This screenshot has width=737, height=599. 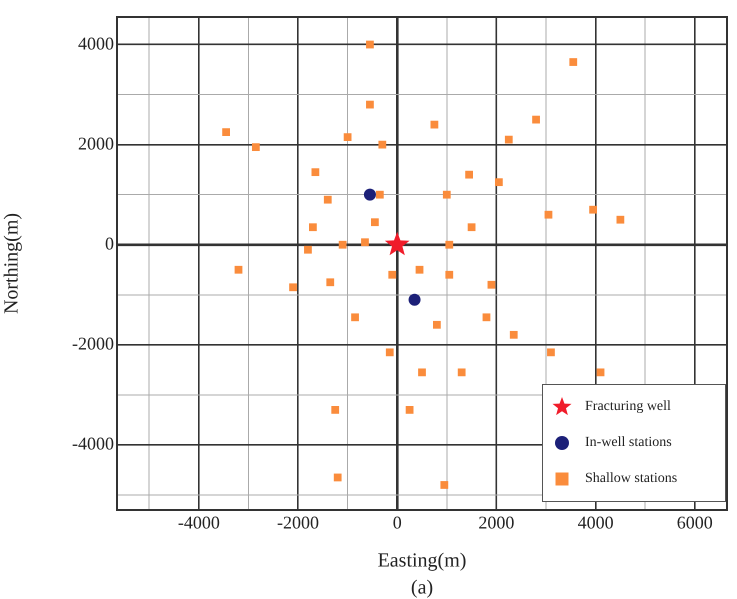 What do you see at coordinates (628, 407) in the screenshot?
I see `legend-label: Fracturing well` at bounding box center [628, 407].